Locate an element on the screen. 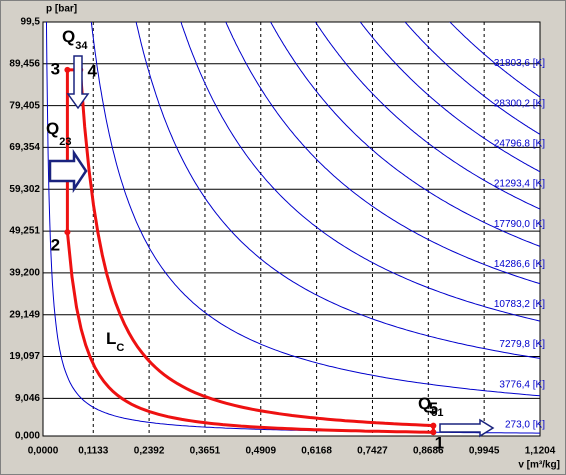 Image resolution: width=566 pixels, height=475 pixels. x-tick-label: 0,7427 is located at coordinates (372, 451).